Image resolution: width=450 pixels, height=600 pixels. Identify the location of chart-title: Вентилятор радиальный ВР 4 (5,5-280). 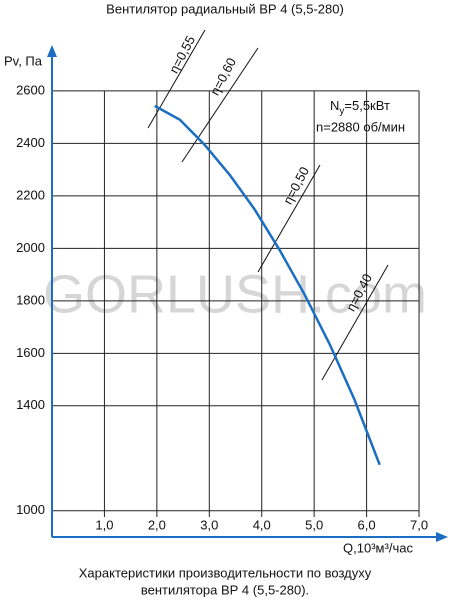
(225, 8).